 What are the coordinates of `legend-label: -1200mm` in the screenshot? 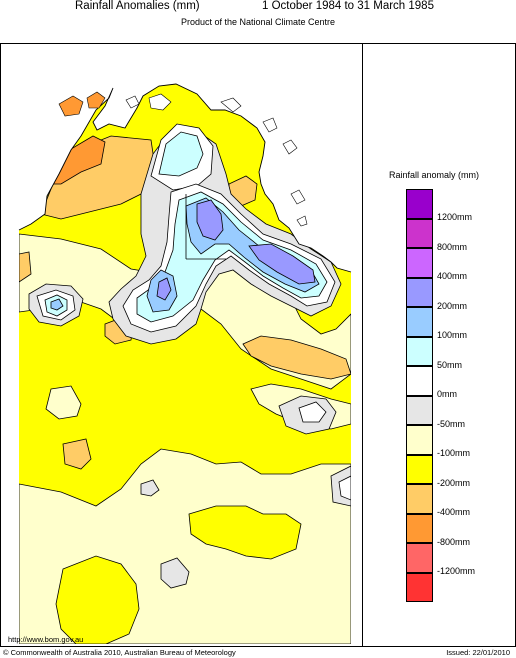 It's located at (456, 571).